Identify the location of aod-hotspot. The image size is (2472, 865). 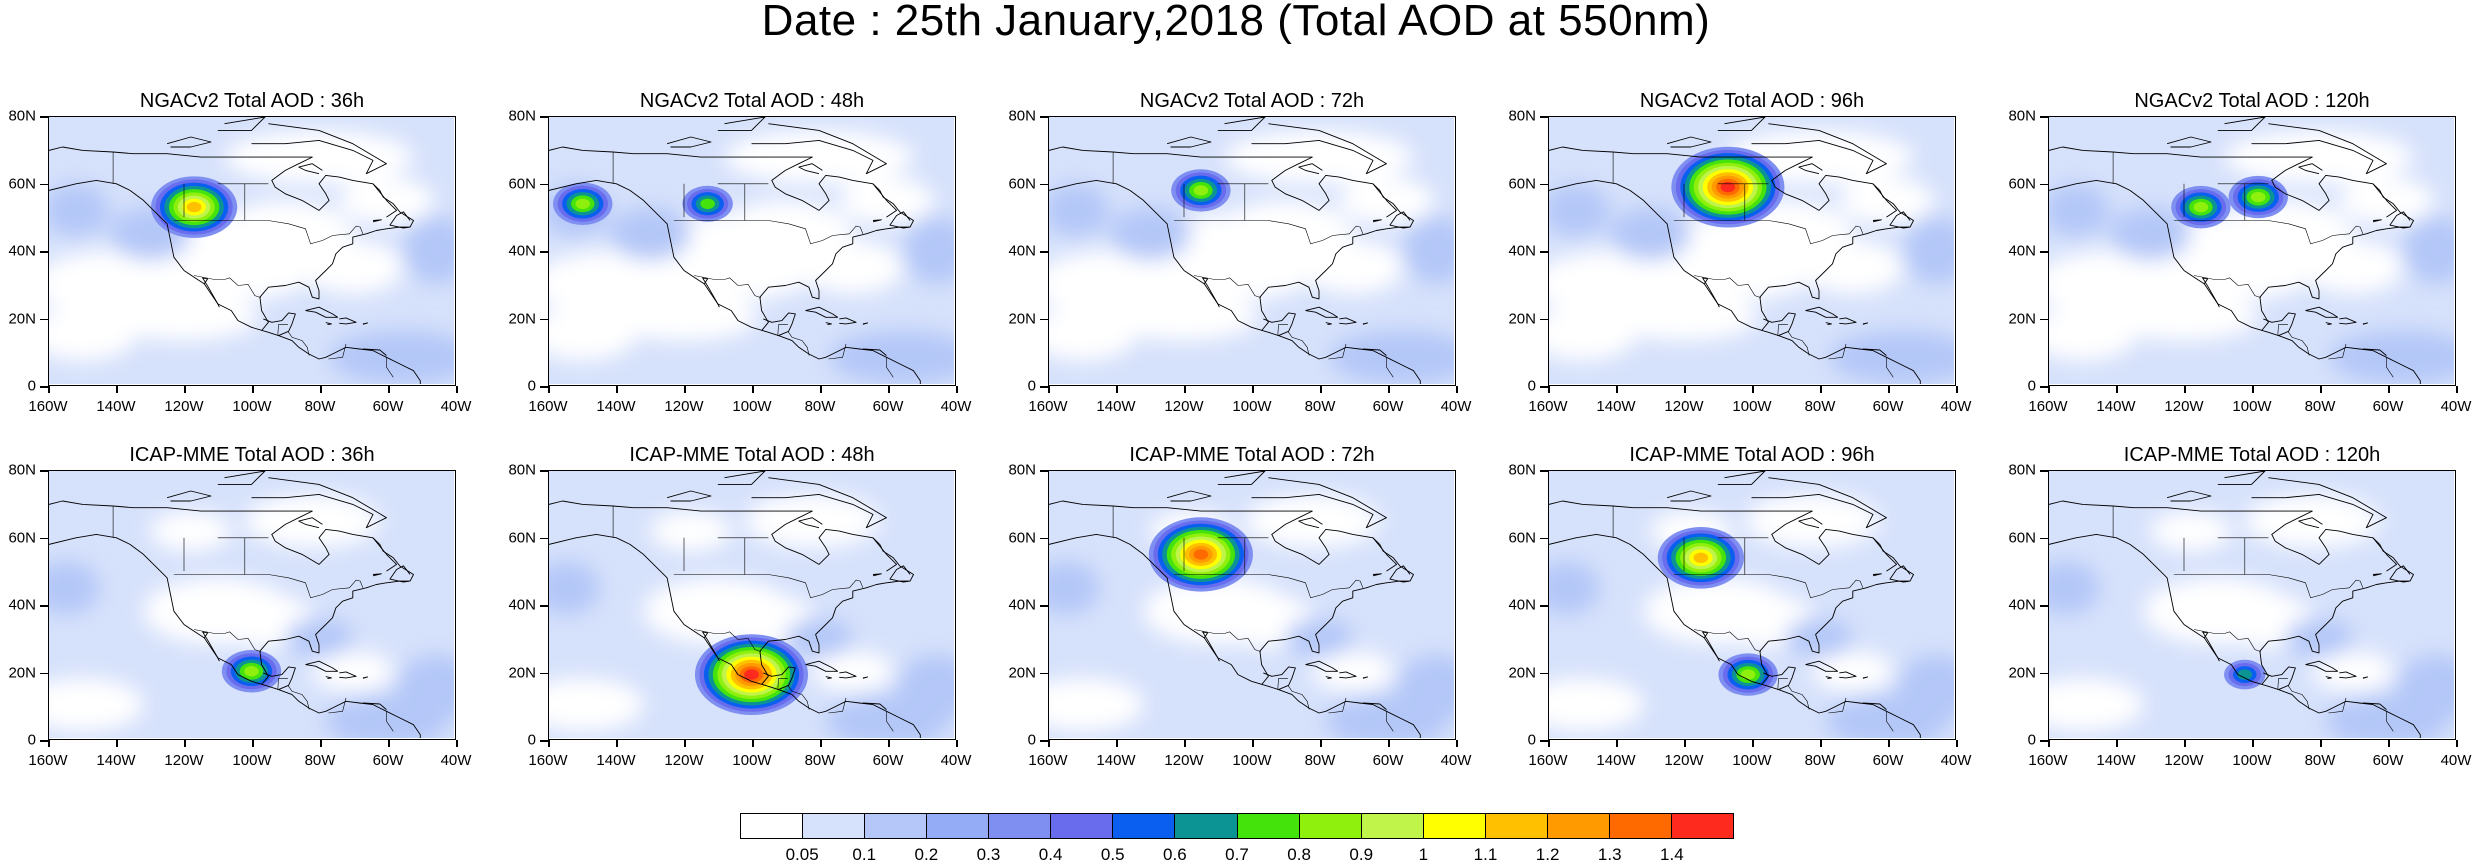
(1728, 187).